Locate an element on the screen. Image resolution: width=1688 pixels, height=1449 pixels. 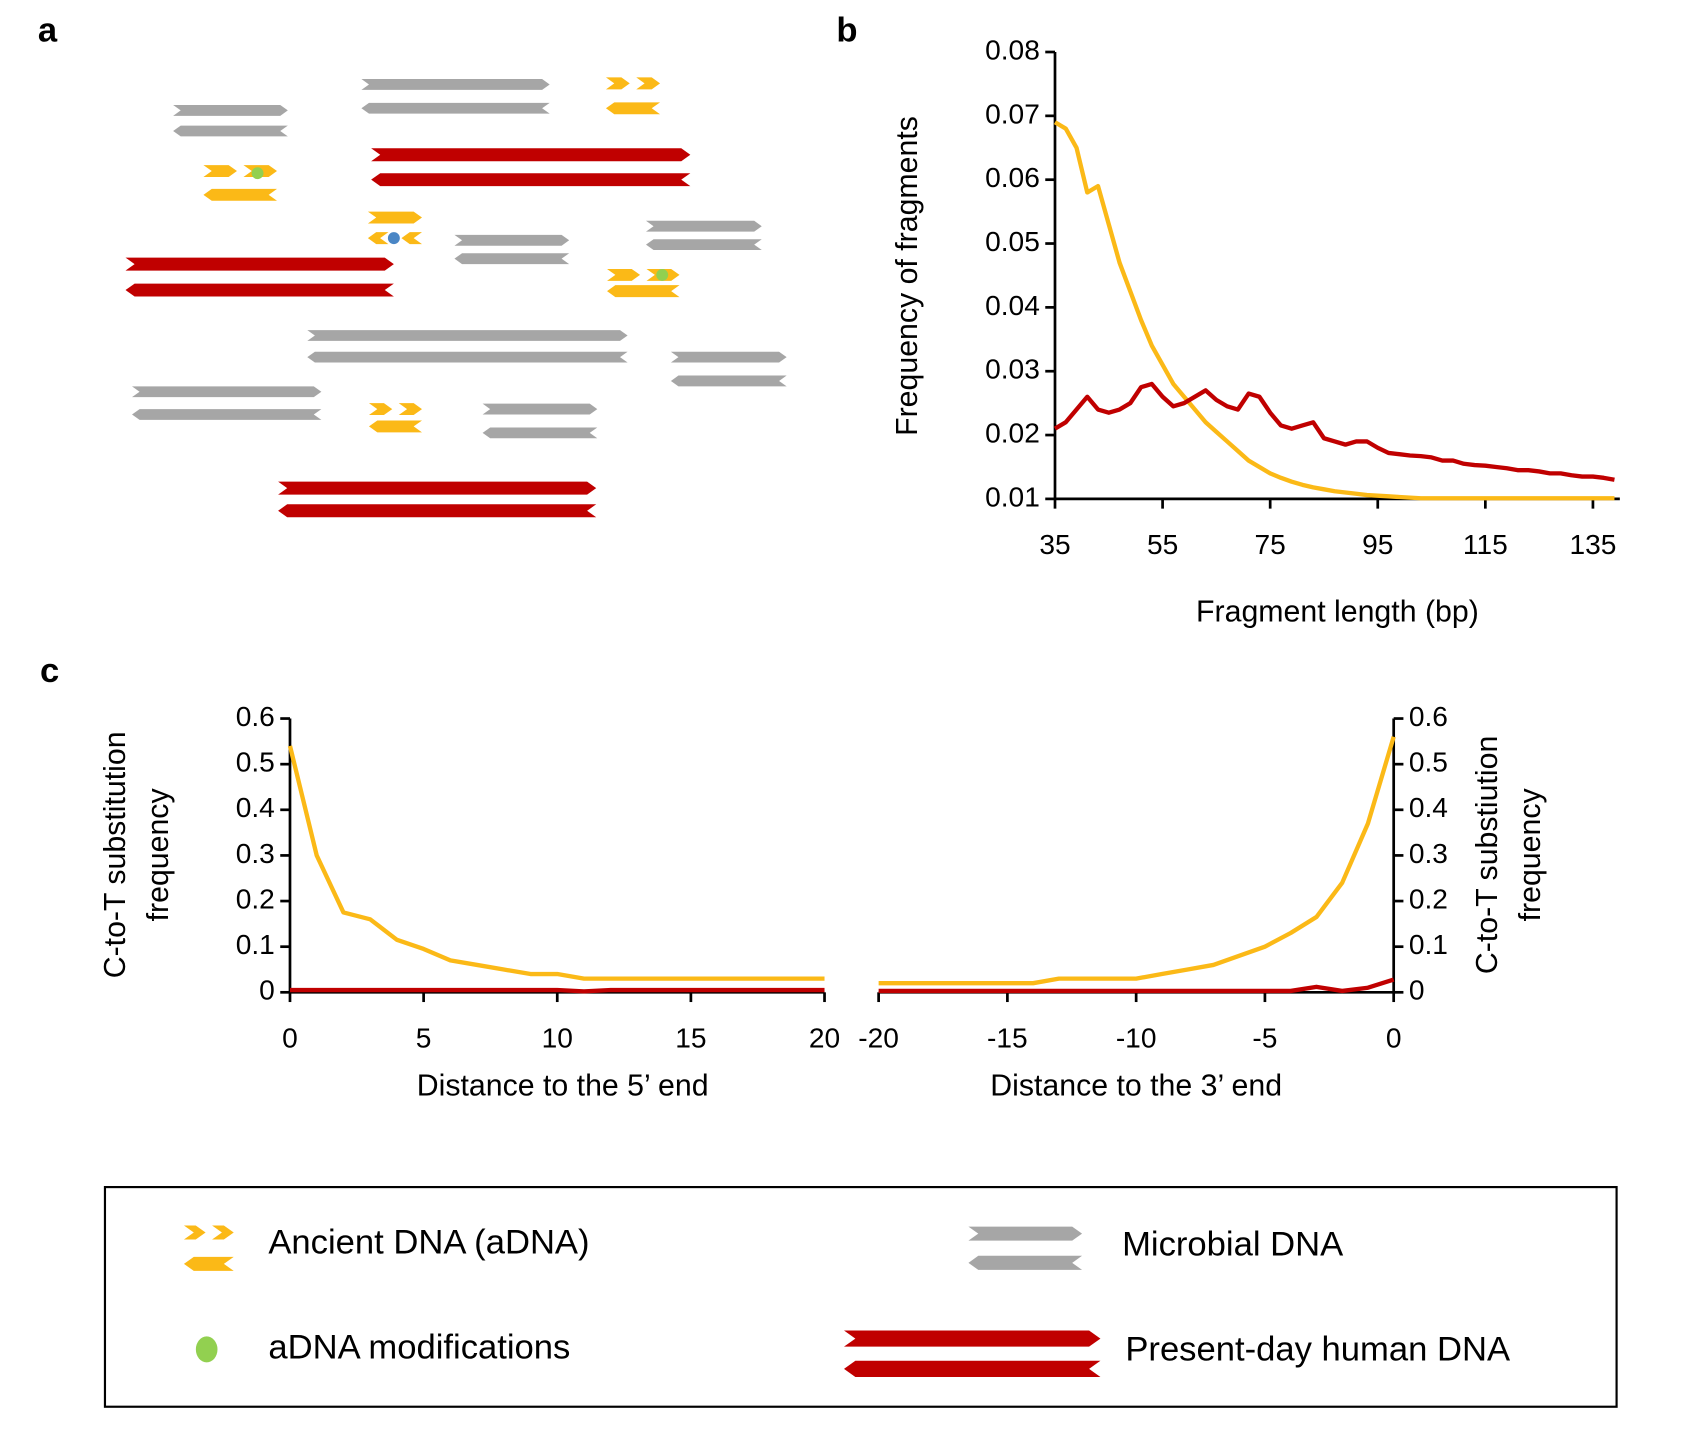
legend-box is located at coordinates (860, 1296).